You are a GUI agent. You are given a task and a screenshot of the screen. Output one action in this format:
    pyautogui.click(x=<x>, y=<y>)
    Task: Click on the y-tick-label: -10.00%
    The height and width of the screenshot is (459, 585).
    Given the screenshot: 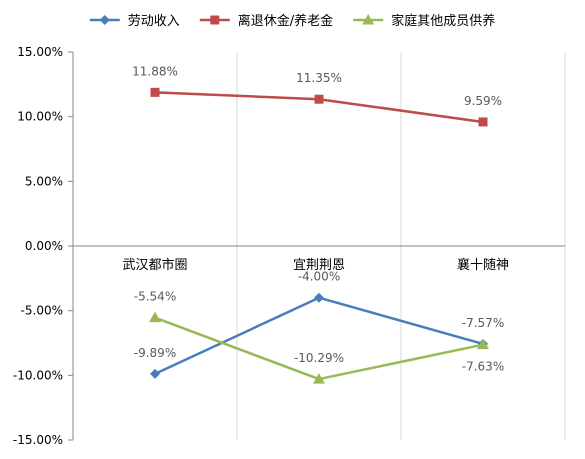 What is the action you would take?
    pyautogui.click(x=38, y=375)
    